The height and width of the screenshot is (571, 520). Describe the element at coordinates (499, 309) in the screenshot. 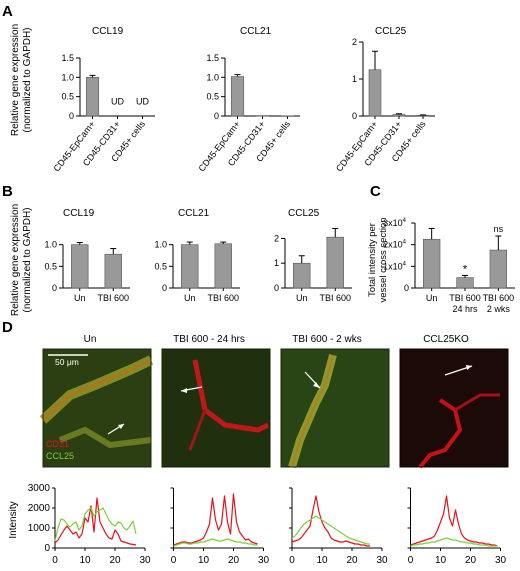

I see `x-tick-label: 2 wks` at that location.